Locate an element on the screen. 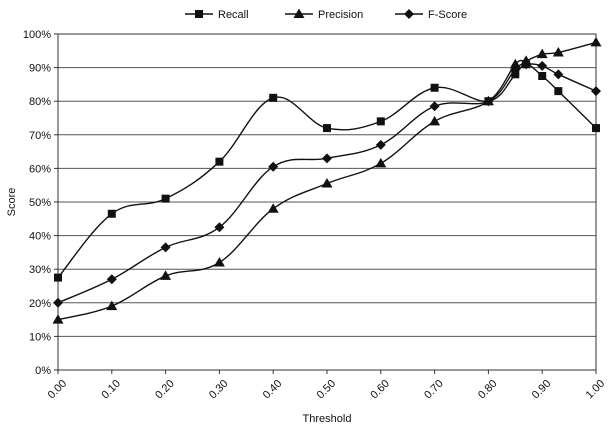 The image size is (614, 433). x-tick-label: 0.70 is located at coordinates (434, 390).